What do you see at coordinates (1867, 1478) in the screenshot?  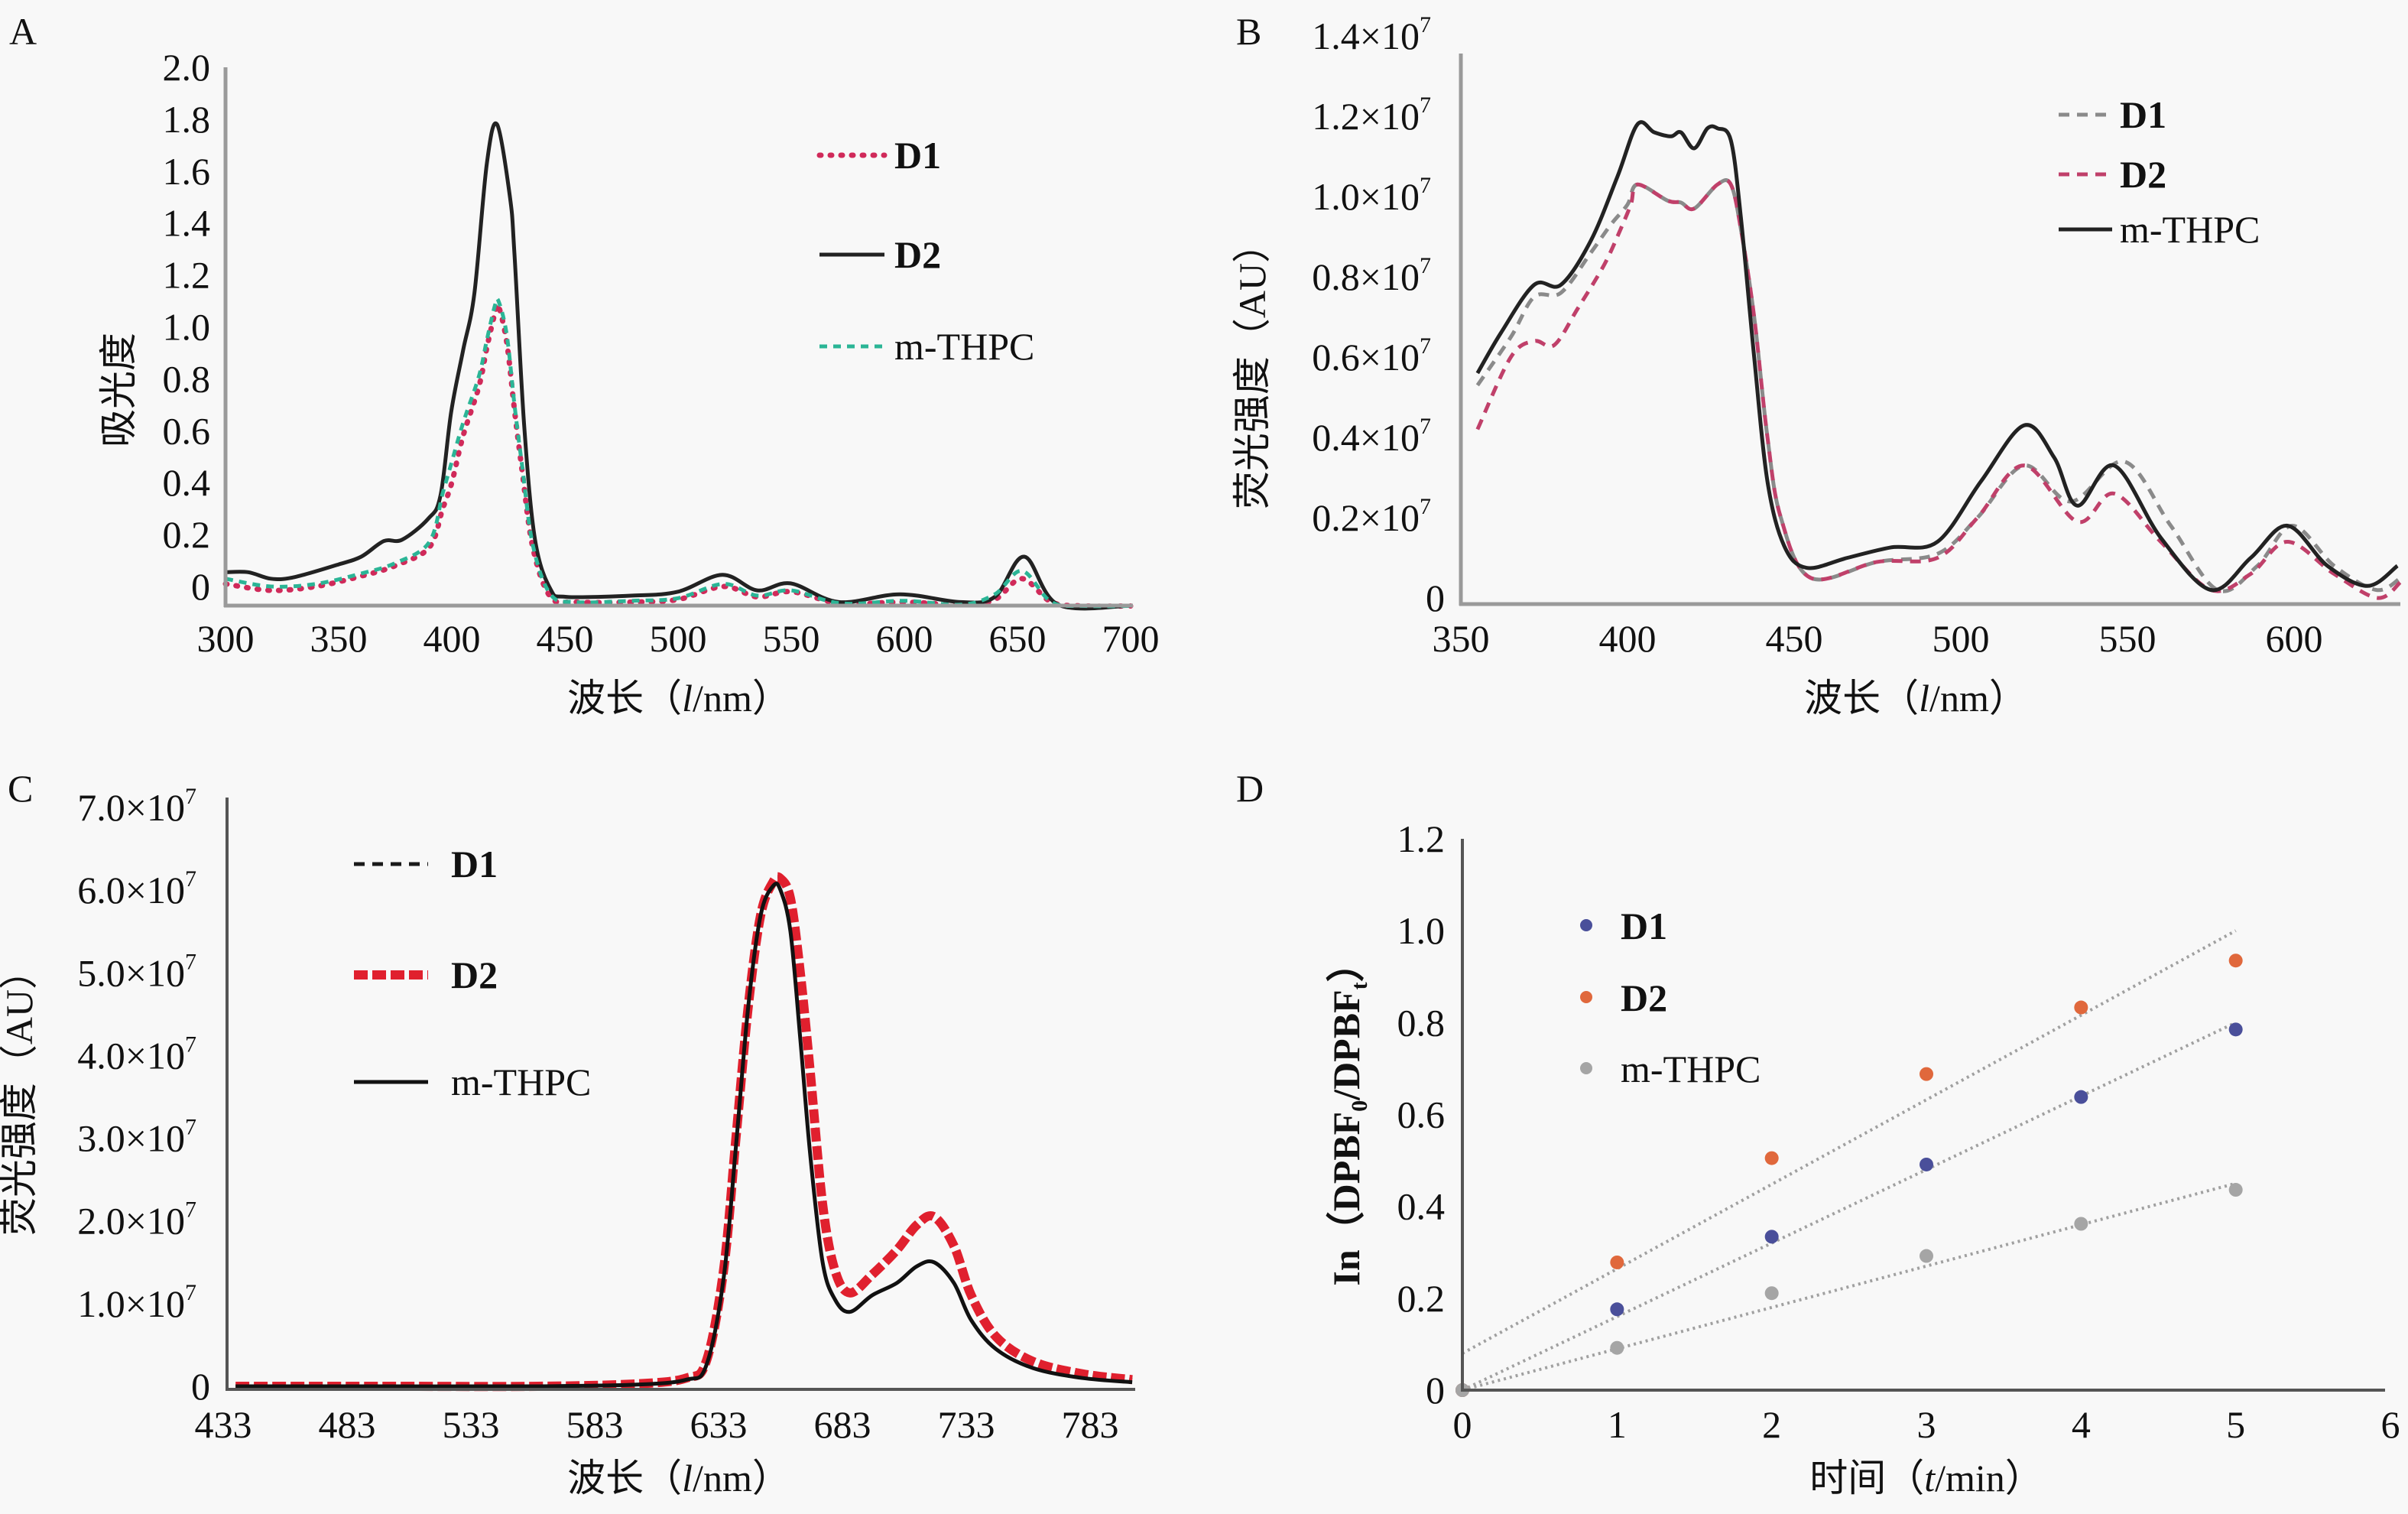 I see `x-title-prefix: 时间（` at bounding box center [1867, 1478].